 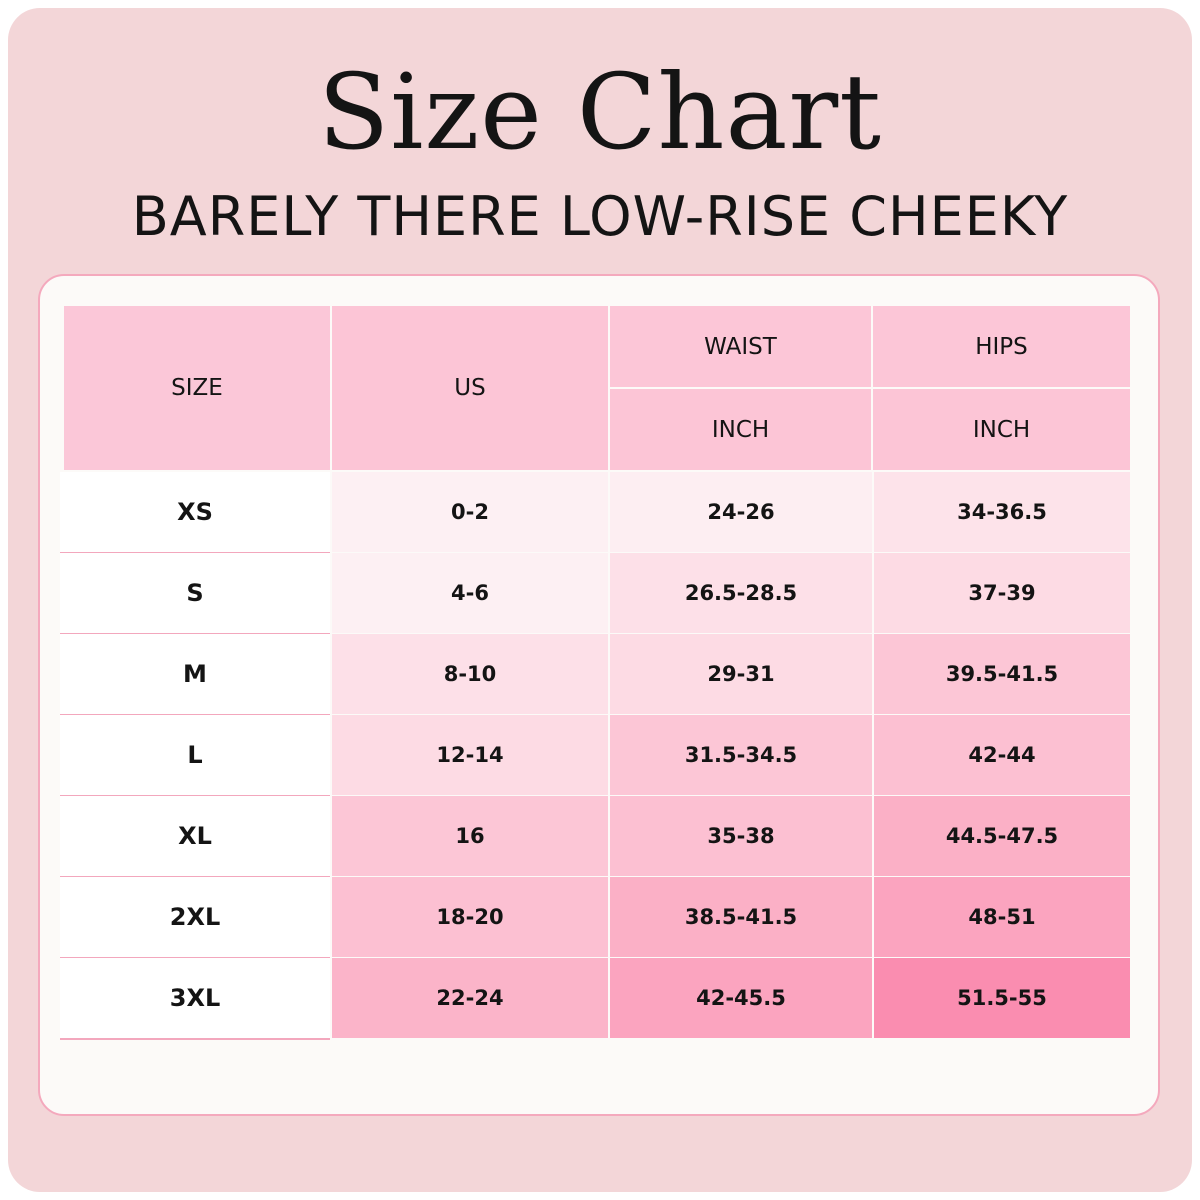 What do you see at coordinates (470, 512) in the screenshot?
I see `table-cell-us: 0-2` at bounding box center [470, 512].